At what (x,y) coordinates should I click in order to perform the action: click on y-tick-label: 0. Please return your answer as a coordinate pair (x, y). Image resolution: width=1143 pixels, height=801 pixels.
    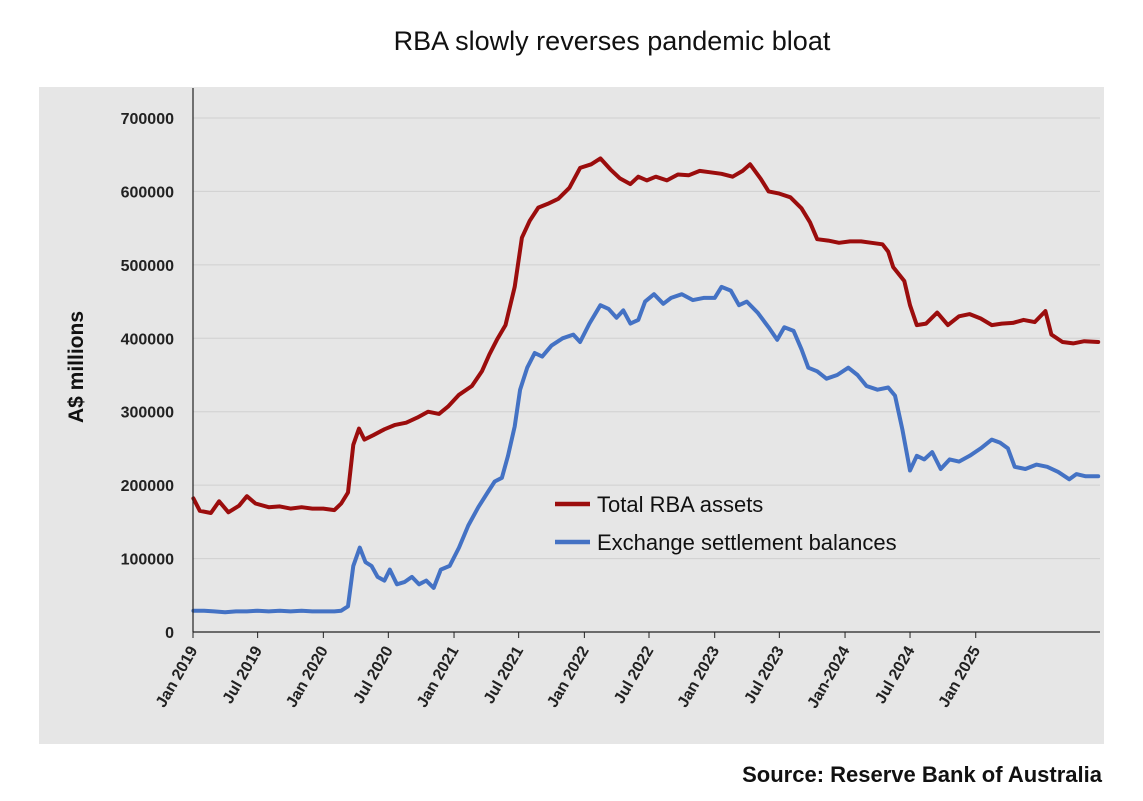
    Looking at the image, I should click on (169, 633).